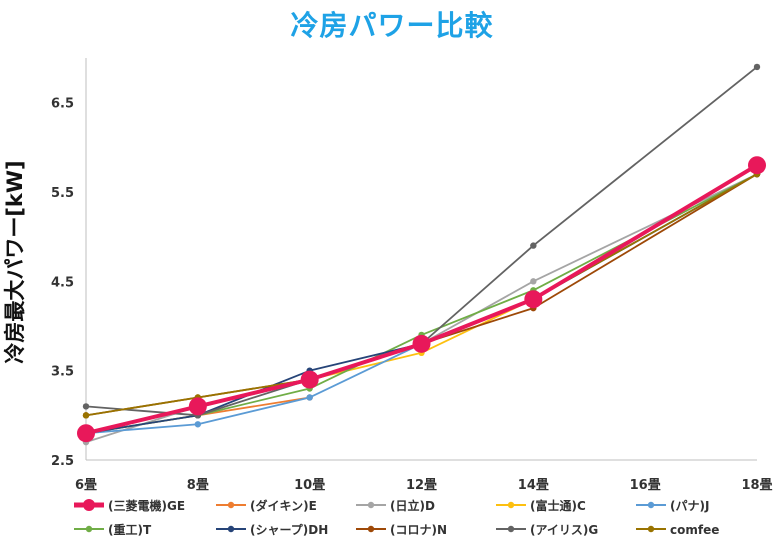 The width and height of the screenshot is (784, 543). What do you see at coordinates (62, 104) in the screenshot?
I see `y-tick-label: 6.5` at bounding box center [62, 104].